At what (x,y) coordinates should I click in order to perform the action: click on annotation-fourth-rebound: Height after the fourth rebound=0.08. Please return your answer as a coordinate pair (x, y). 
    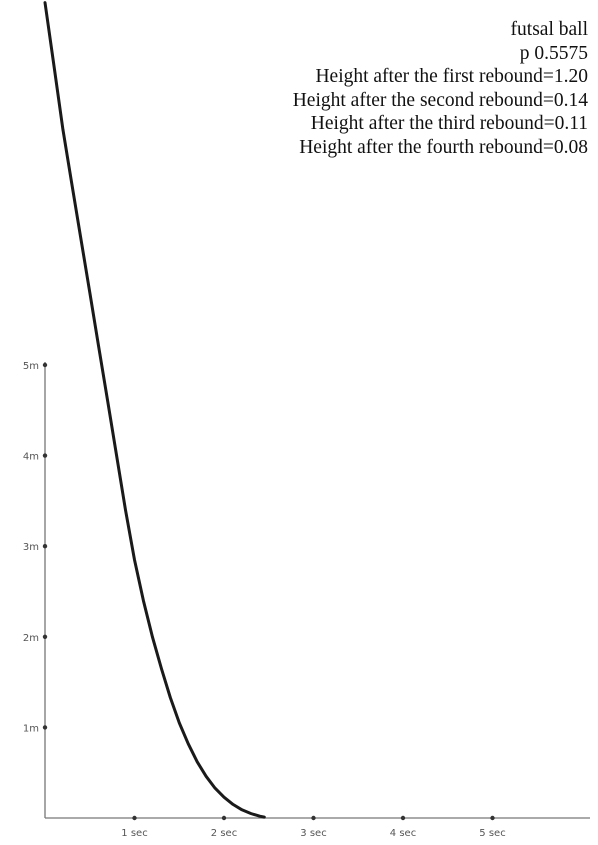
    Looking at the image, I should click on (443, 147).